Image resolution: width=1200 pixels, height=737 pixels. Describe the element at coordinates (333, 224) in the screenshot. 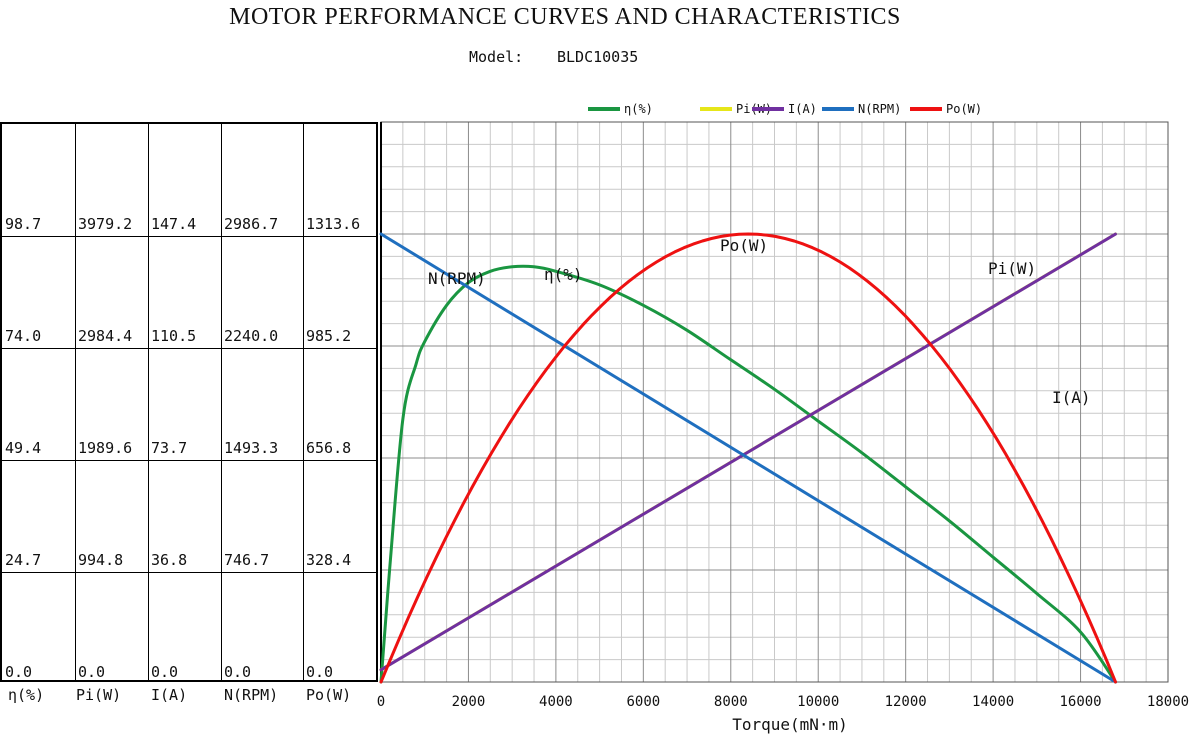

I see `table-cell: 1313.6` at that location.